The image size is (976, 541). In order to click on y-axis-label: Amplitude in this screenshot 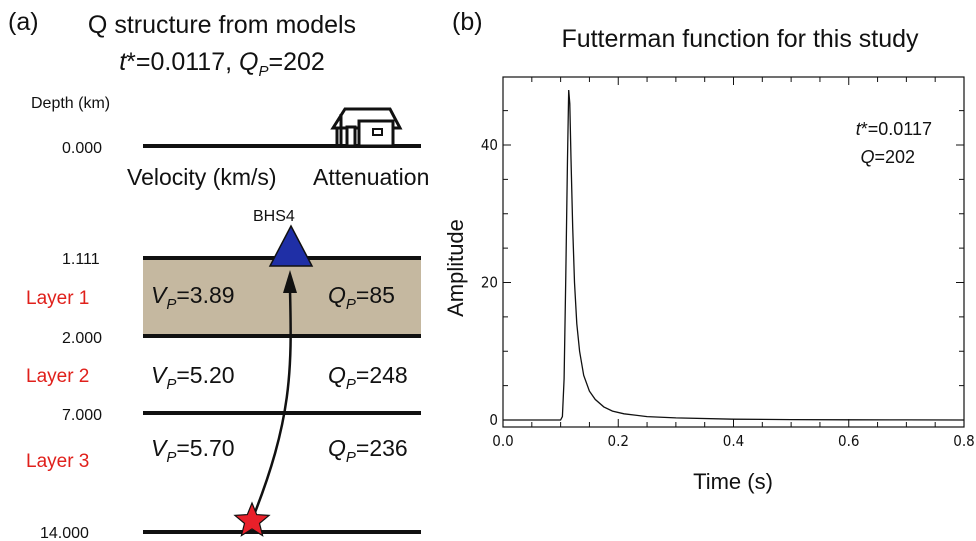, I will do `click(455, 268)`.